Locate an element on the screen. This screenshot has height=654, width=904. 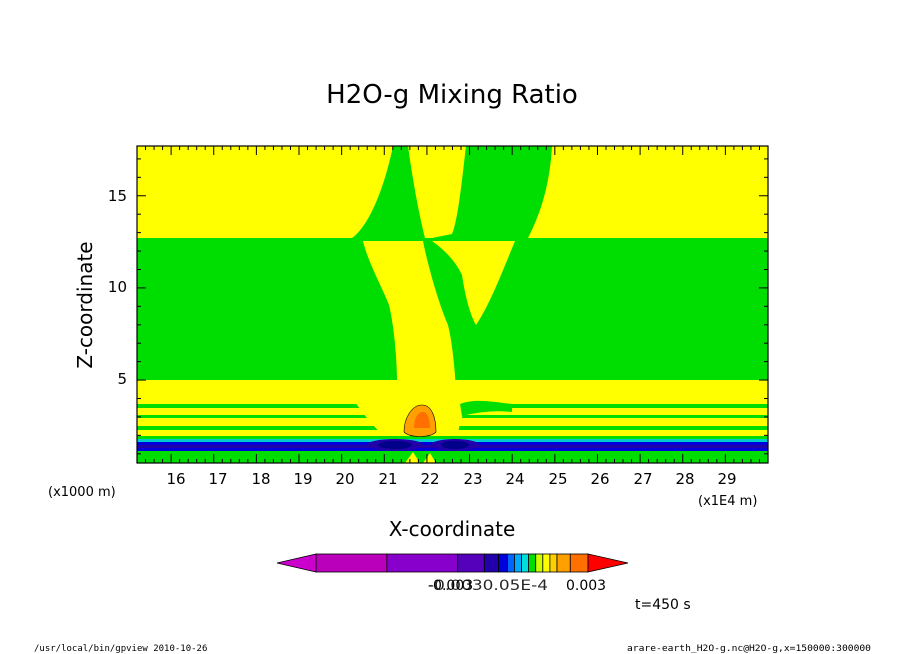
x-axis-label: X-coordinate is located at coordinates (452, 529).